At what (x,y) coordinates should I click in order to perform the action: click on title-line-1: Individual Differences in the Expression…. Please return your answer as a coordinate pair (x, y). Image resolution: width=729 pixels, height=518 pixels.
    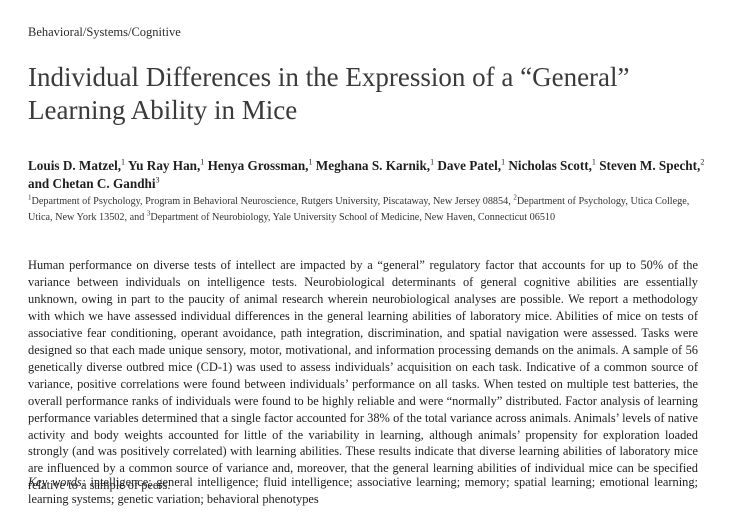
    Looking at the image, I should click on (329, 77).